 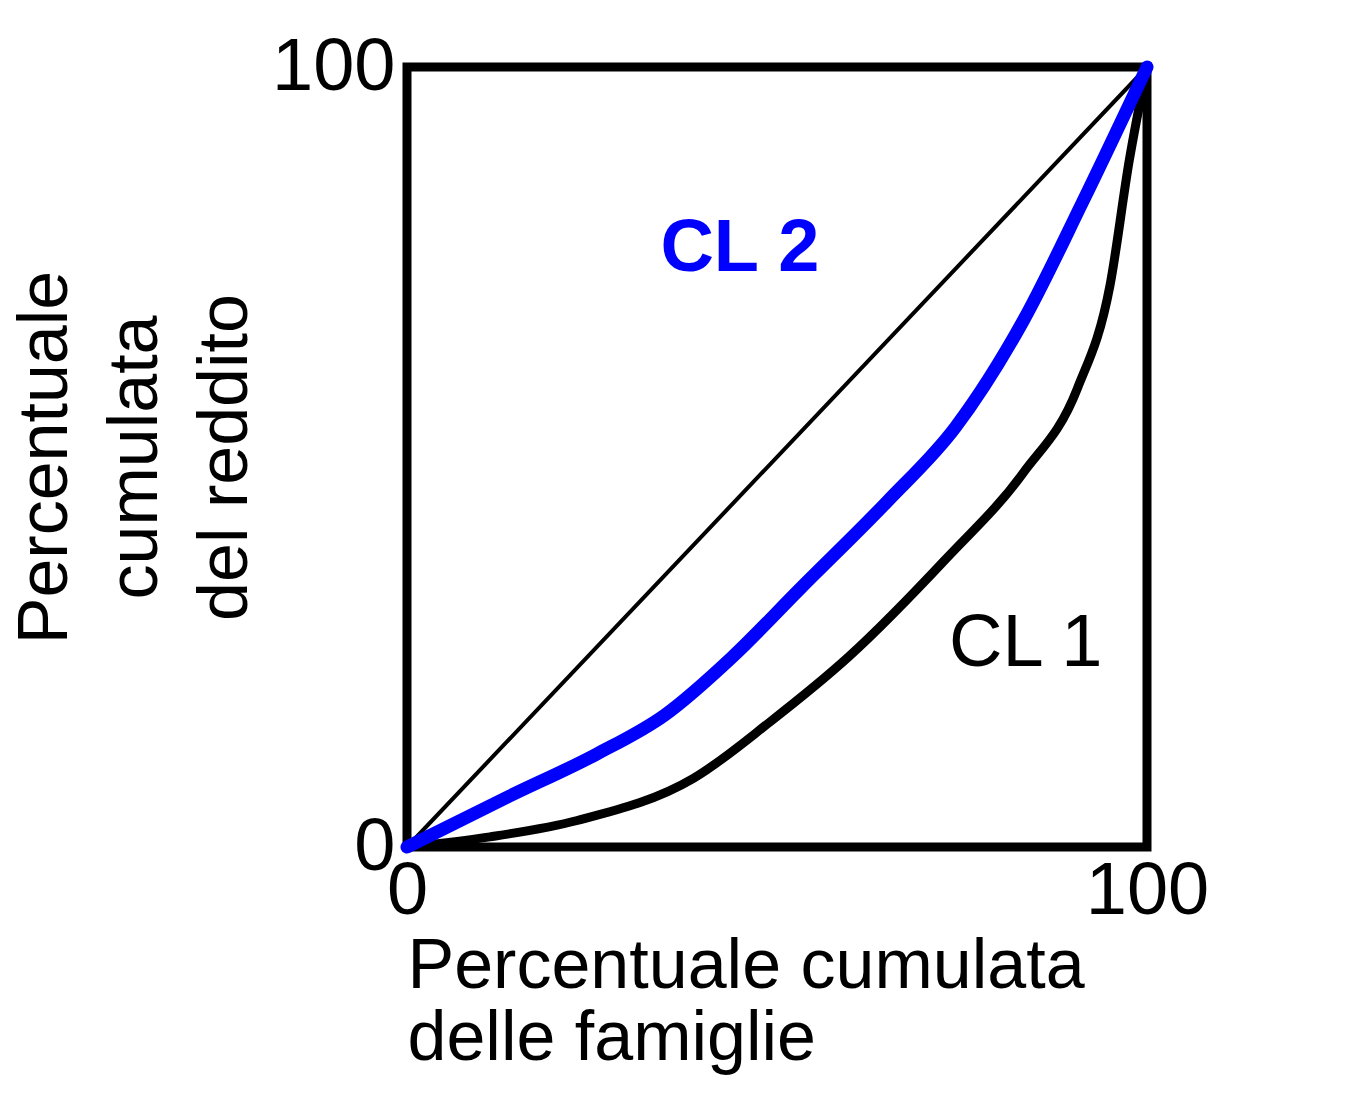 I want to click on y-axis-title: Percentuale cumulata del reddito, so click(x=133, y=457).